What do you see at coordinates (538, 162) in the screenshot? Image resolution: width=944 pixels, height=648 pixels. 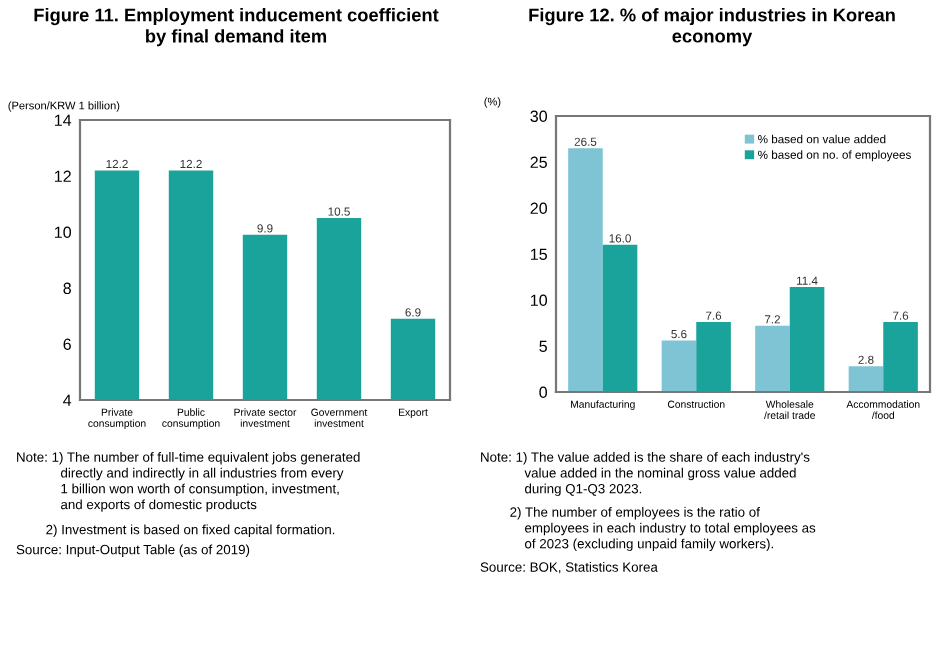 I see `y-tick-label: 25` at bounding box center [538, 162].